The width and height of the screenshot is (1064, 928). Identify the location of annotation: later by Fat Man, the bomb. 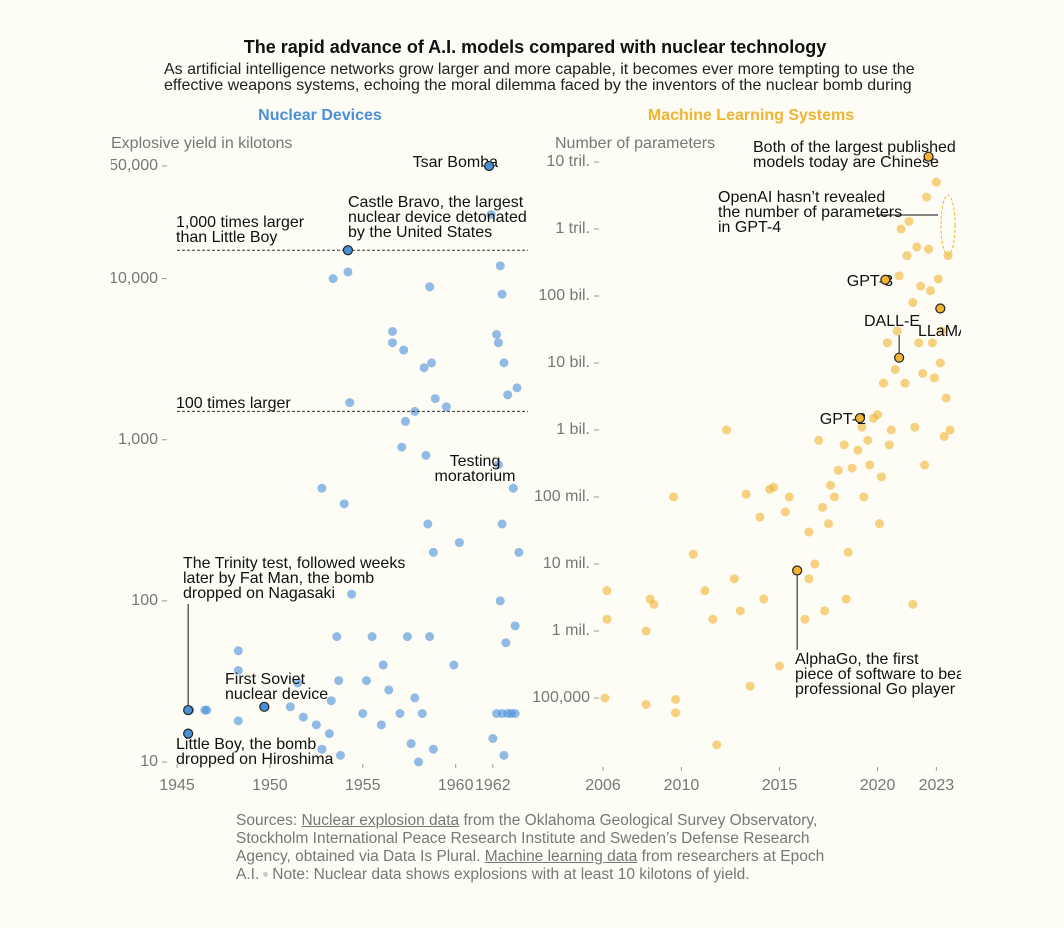
(278, 578).